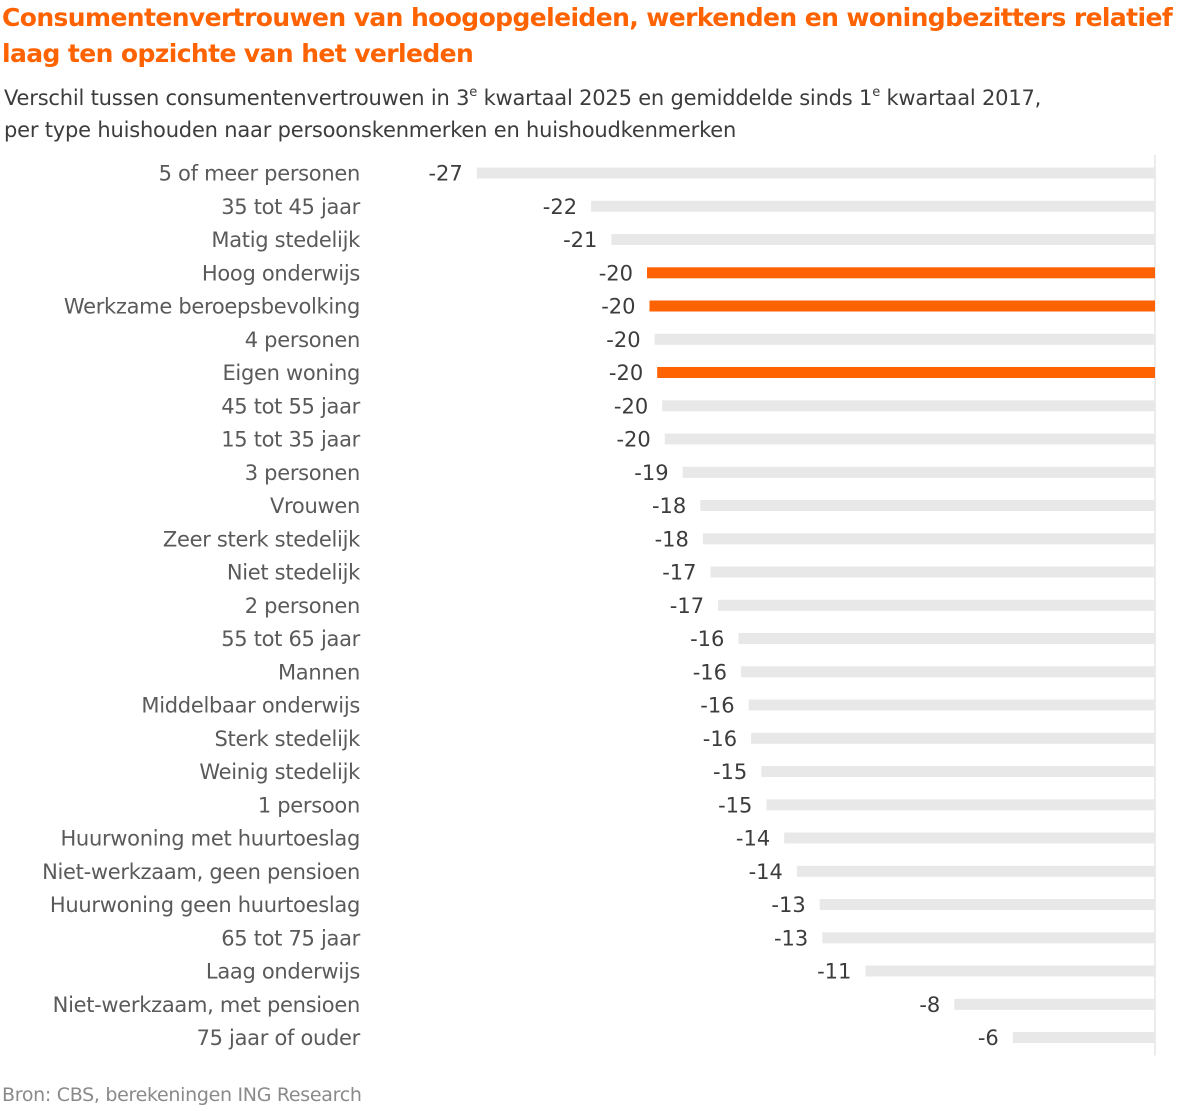 The image size is (1200, 1111). Describe the element at coordinates (210, 839) in the screenshot. I see `category-label-huurwoning-met-huurtoeslag: Huurwoning met huurtoeslag` at that location.